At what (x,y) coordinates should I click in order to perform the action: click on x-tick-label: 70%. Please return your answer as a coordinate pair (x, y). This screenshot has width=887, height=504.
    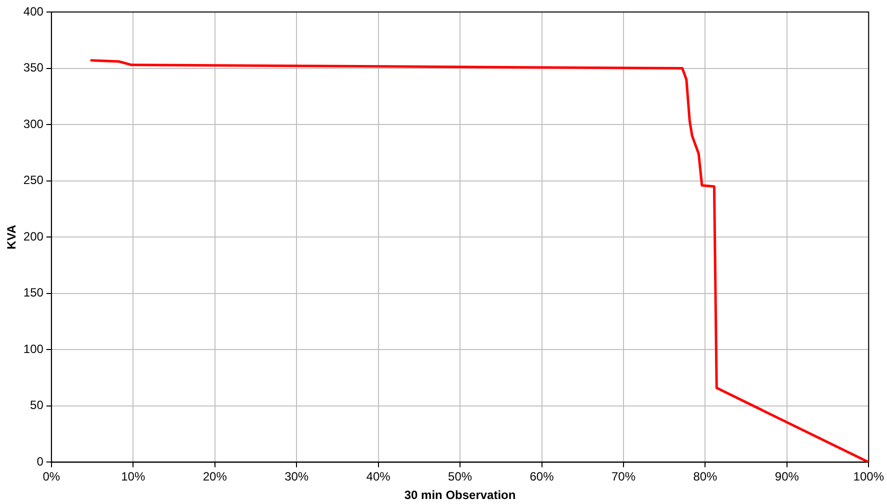
    Looking at the image, I should click on (623, 477).